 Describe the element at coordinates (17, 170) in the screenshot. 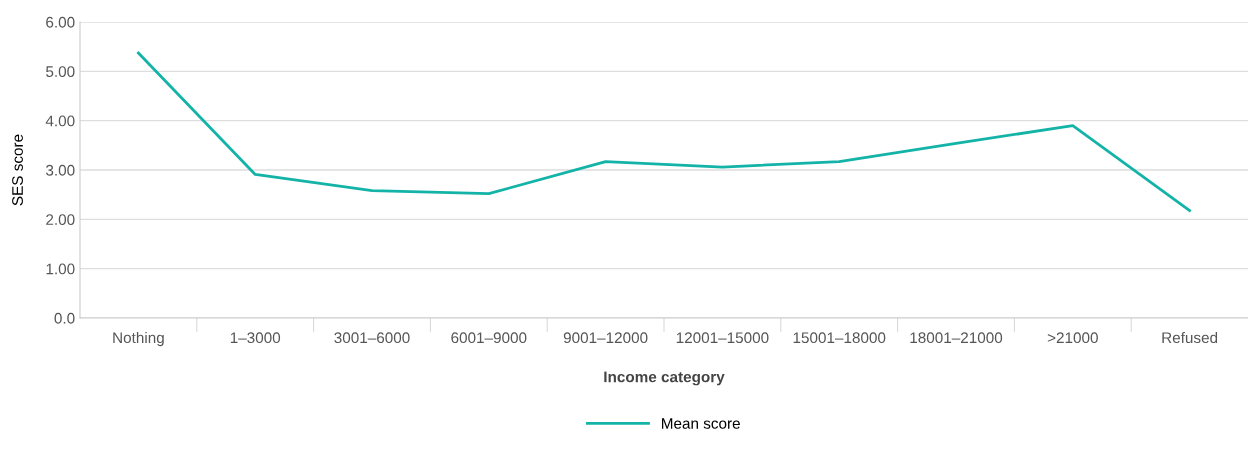

I see `y-axis-title: SES score` at that location.